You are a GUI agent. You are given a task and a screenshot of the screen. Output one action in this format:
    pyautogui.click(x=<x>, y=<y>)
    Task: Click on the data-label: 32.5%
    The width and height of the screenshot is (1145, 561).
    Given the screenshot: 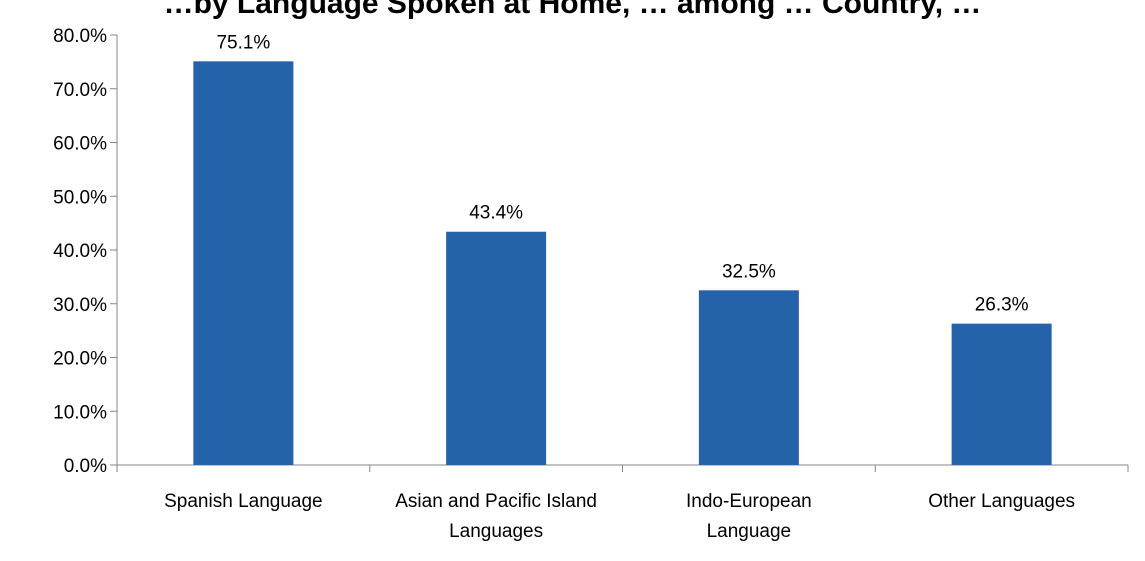 What is the action you would take?
    pyautogui.click(x=749, y=271)
    